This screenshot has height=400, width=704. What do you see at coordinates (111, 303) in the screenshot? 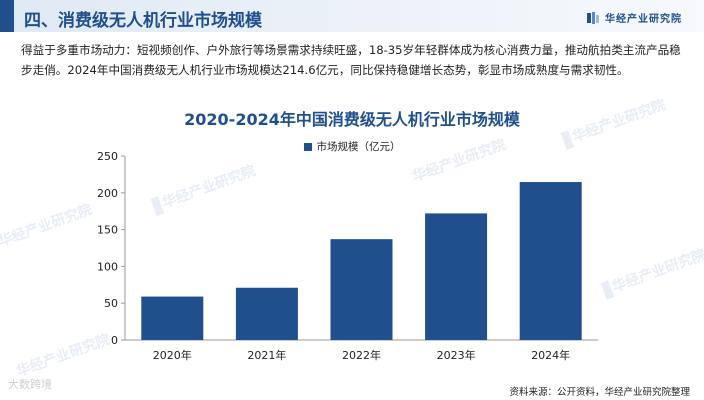
I see `y-tick-label: 50` at bounding box center [111, 303].